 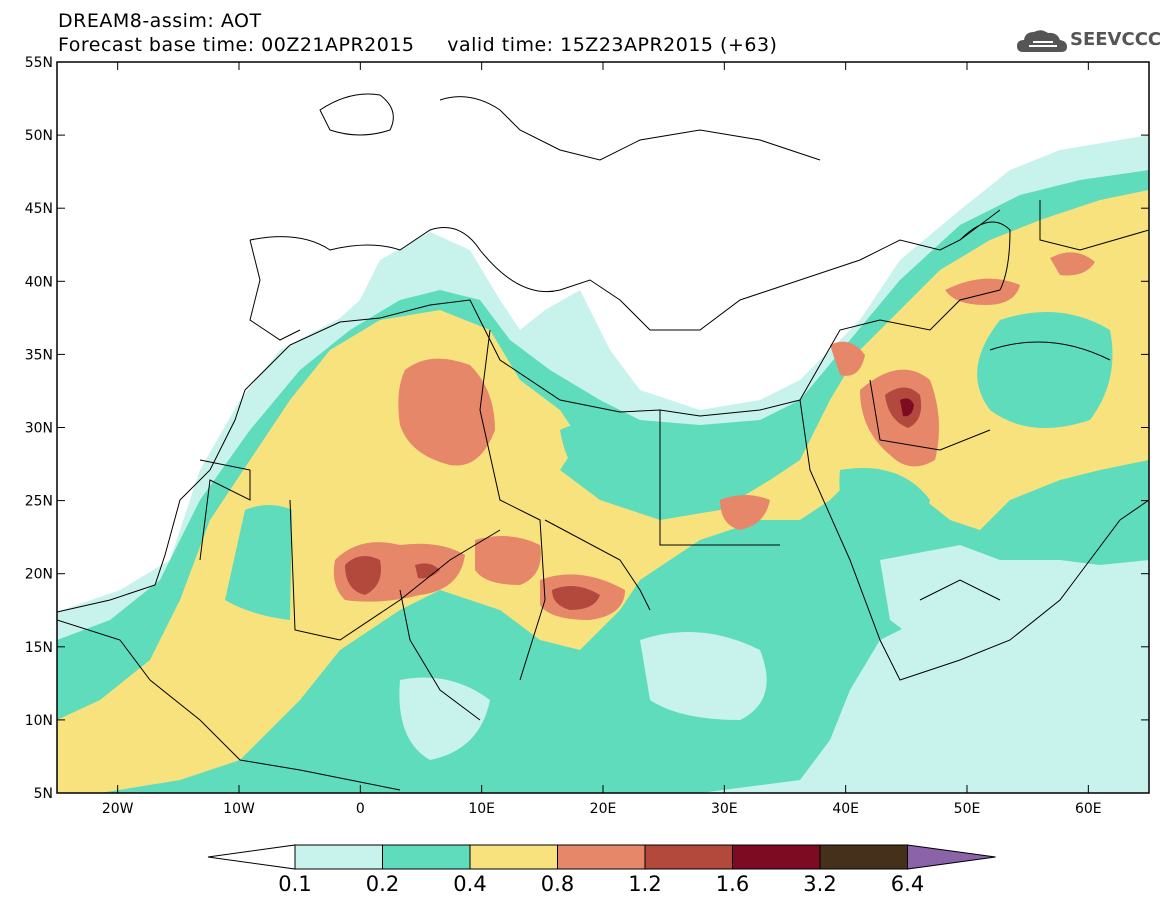 What do you see at coordinates (603, 809) in the screenshot?
I see `lon-tick-label: 20E` at bounding box center [603, 809].